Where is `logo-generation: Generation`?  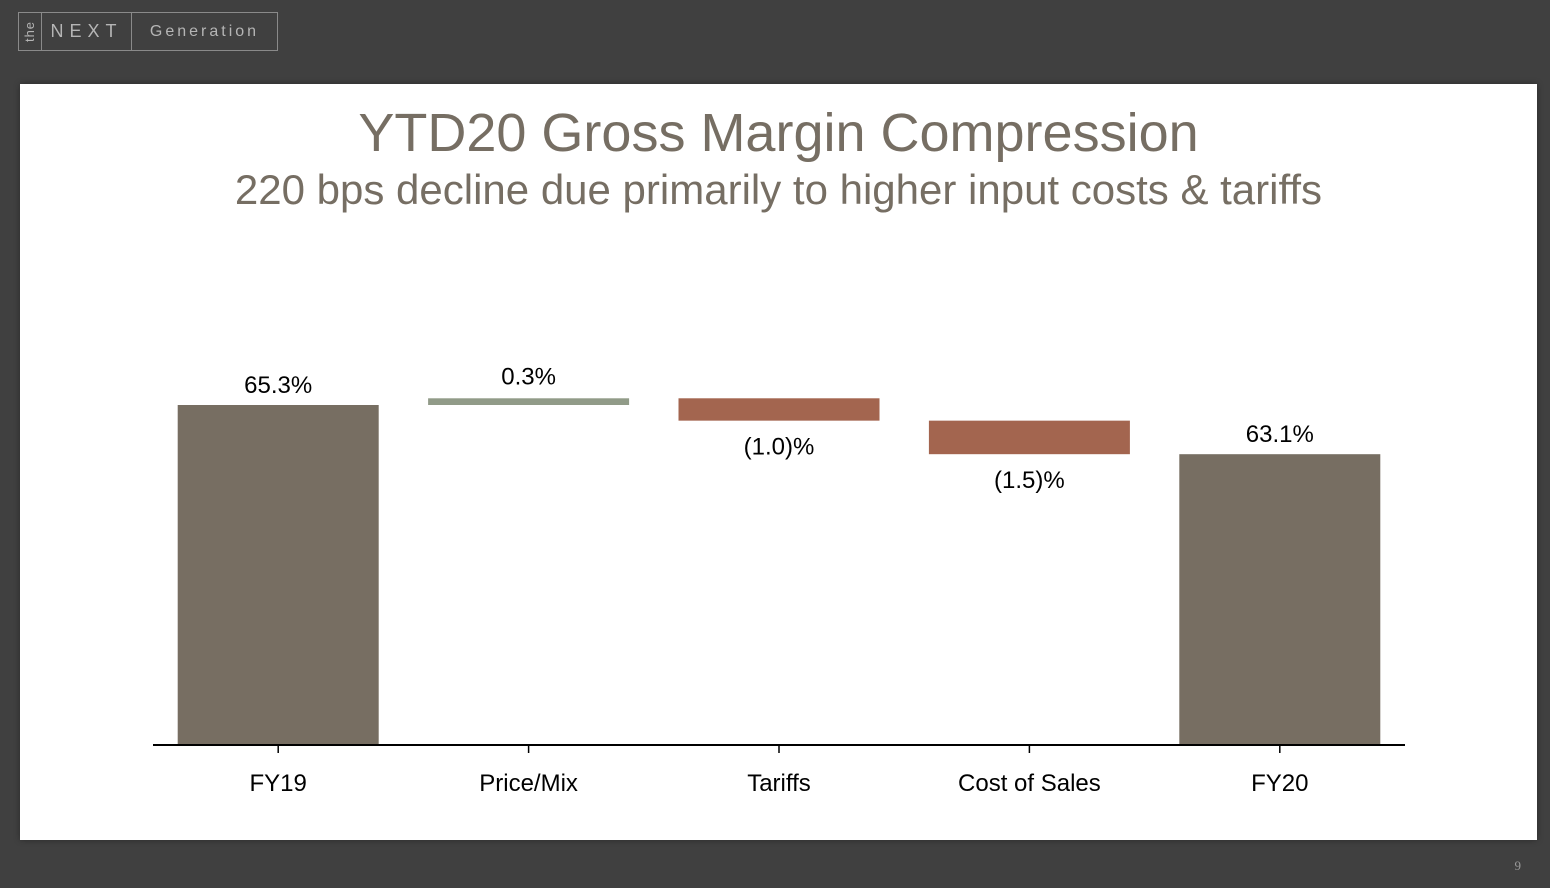 logo-generation: Generation is located at coordinates (204, 31).